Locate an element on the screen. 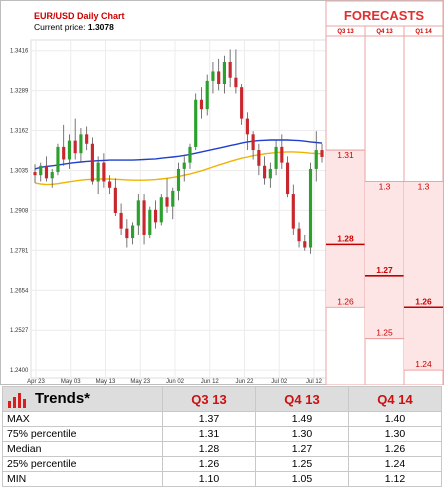 This screenshot has width=445, height=487. row-value: 1.12 is located at coordinates (395, 479).